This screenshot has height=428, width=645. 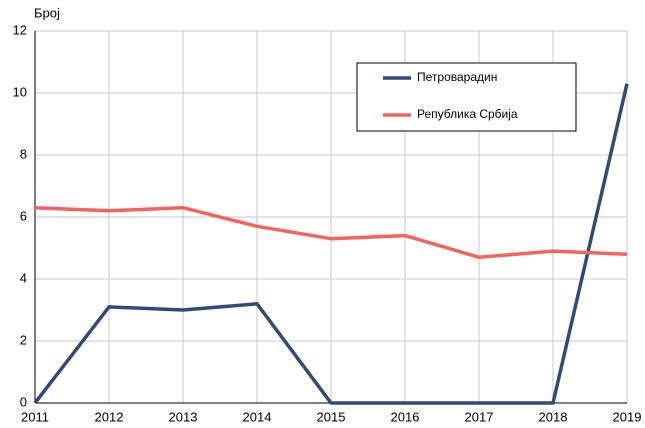 What do you see at coordinates (457, 77) in the screenshot?
I see `legend-label: Петроварадин` at bounding box center [457, 77].